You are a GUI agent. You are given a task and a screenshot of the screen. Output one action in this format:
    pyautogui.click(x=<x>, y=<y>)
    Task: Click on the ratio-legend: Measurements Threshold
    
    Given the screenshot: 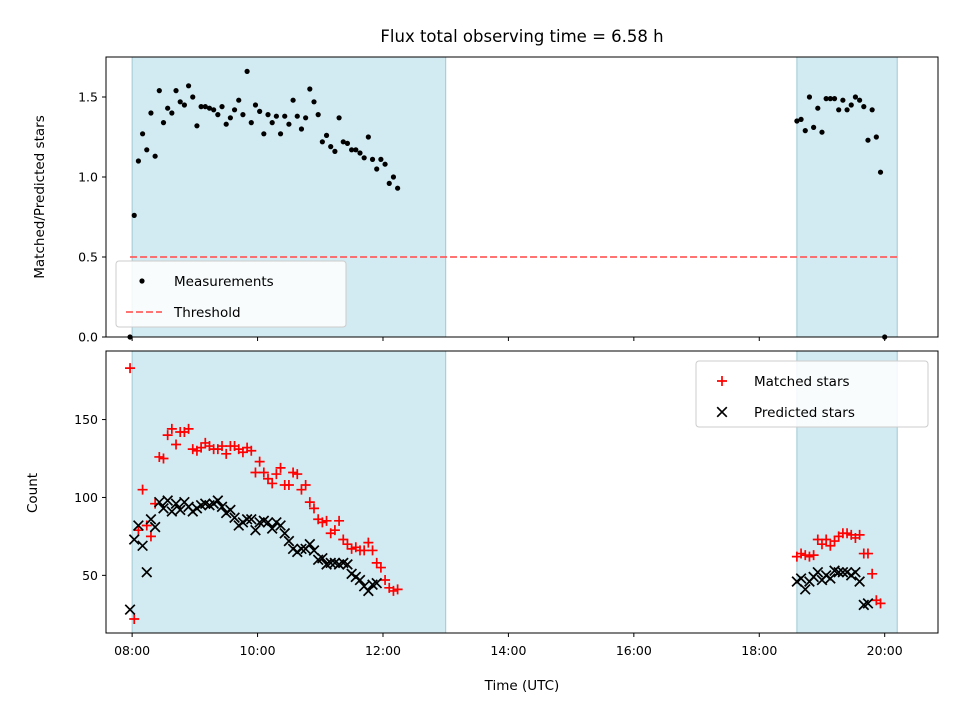 What is the action you would take?
    pyautogui.click(x=231, y=294)
    